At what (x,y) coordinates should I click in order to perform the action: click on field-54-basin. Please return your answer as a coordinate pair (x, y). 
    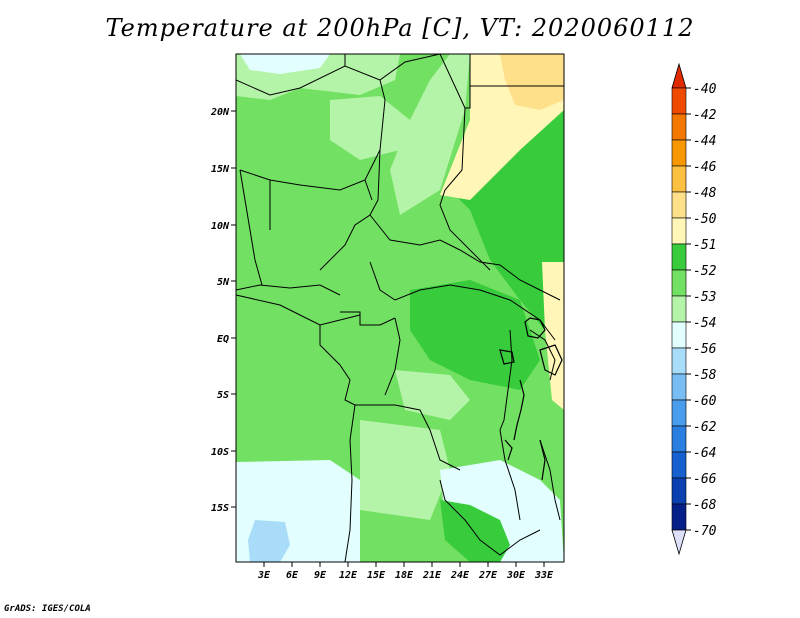
    Looking at the image, I should click on (432, 395).